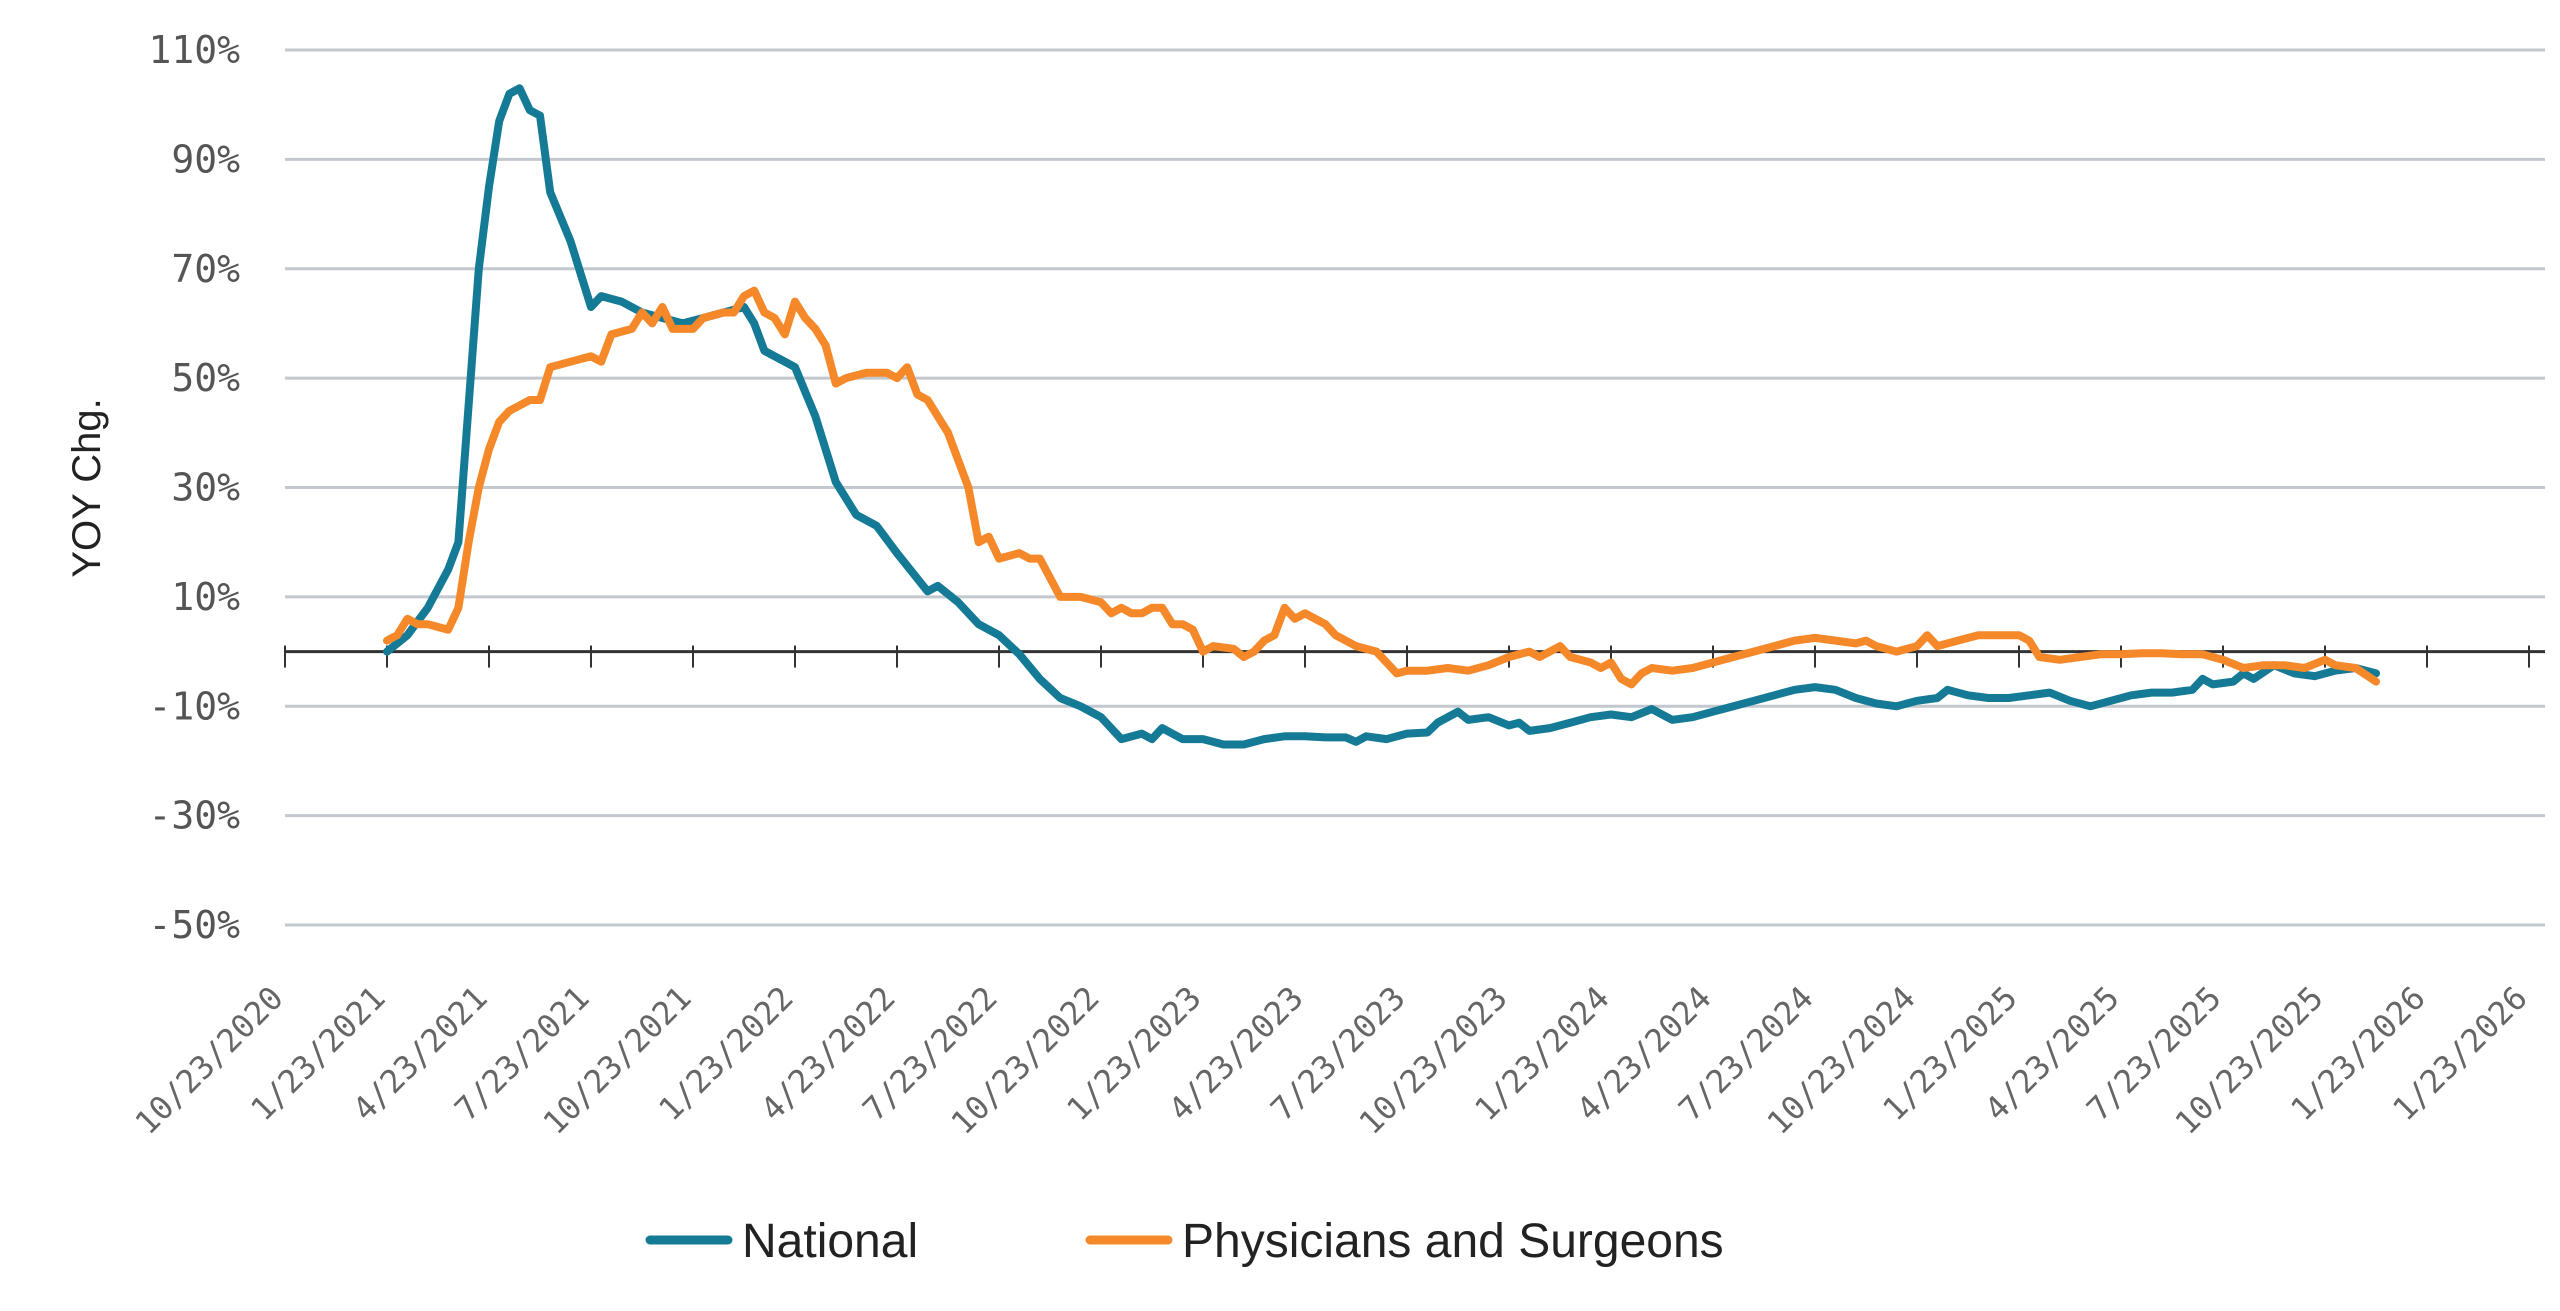 This screenshot has height=1311, width=2560. Describe the element at coordinates (830, 1241) in the screenshot. I see `legend-label: National` at that location.